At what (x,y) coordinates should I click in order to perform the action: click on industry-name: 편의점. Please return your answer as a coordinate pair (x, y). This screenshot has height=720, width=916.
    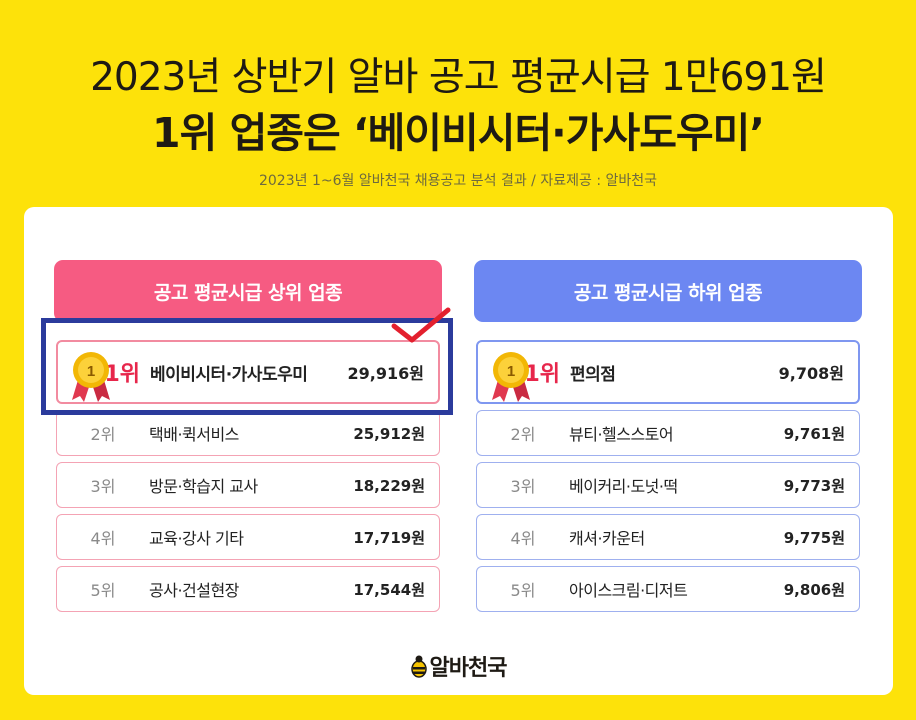
    Looking at the image, I should click on (593, 374).